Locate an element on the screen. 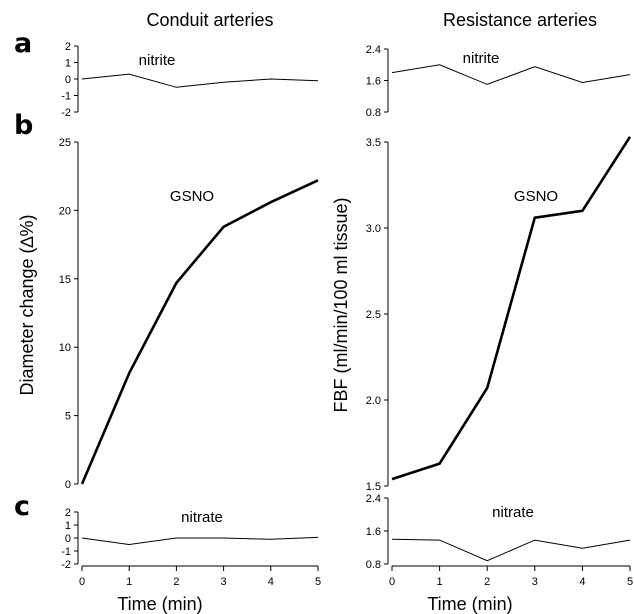  y-tick-label: 2.5 is located at coordinates (373, 315).